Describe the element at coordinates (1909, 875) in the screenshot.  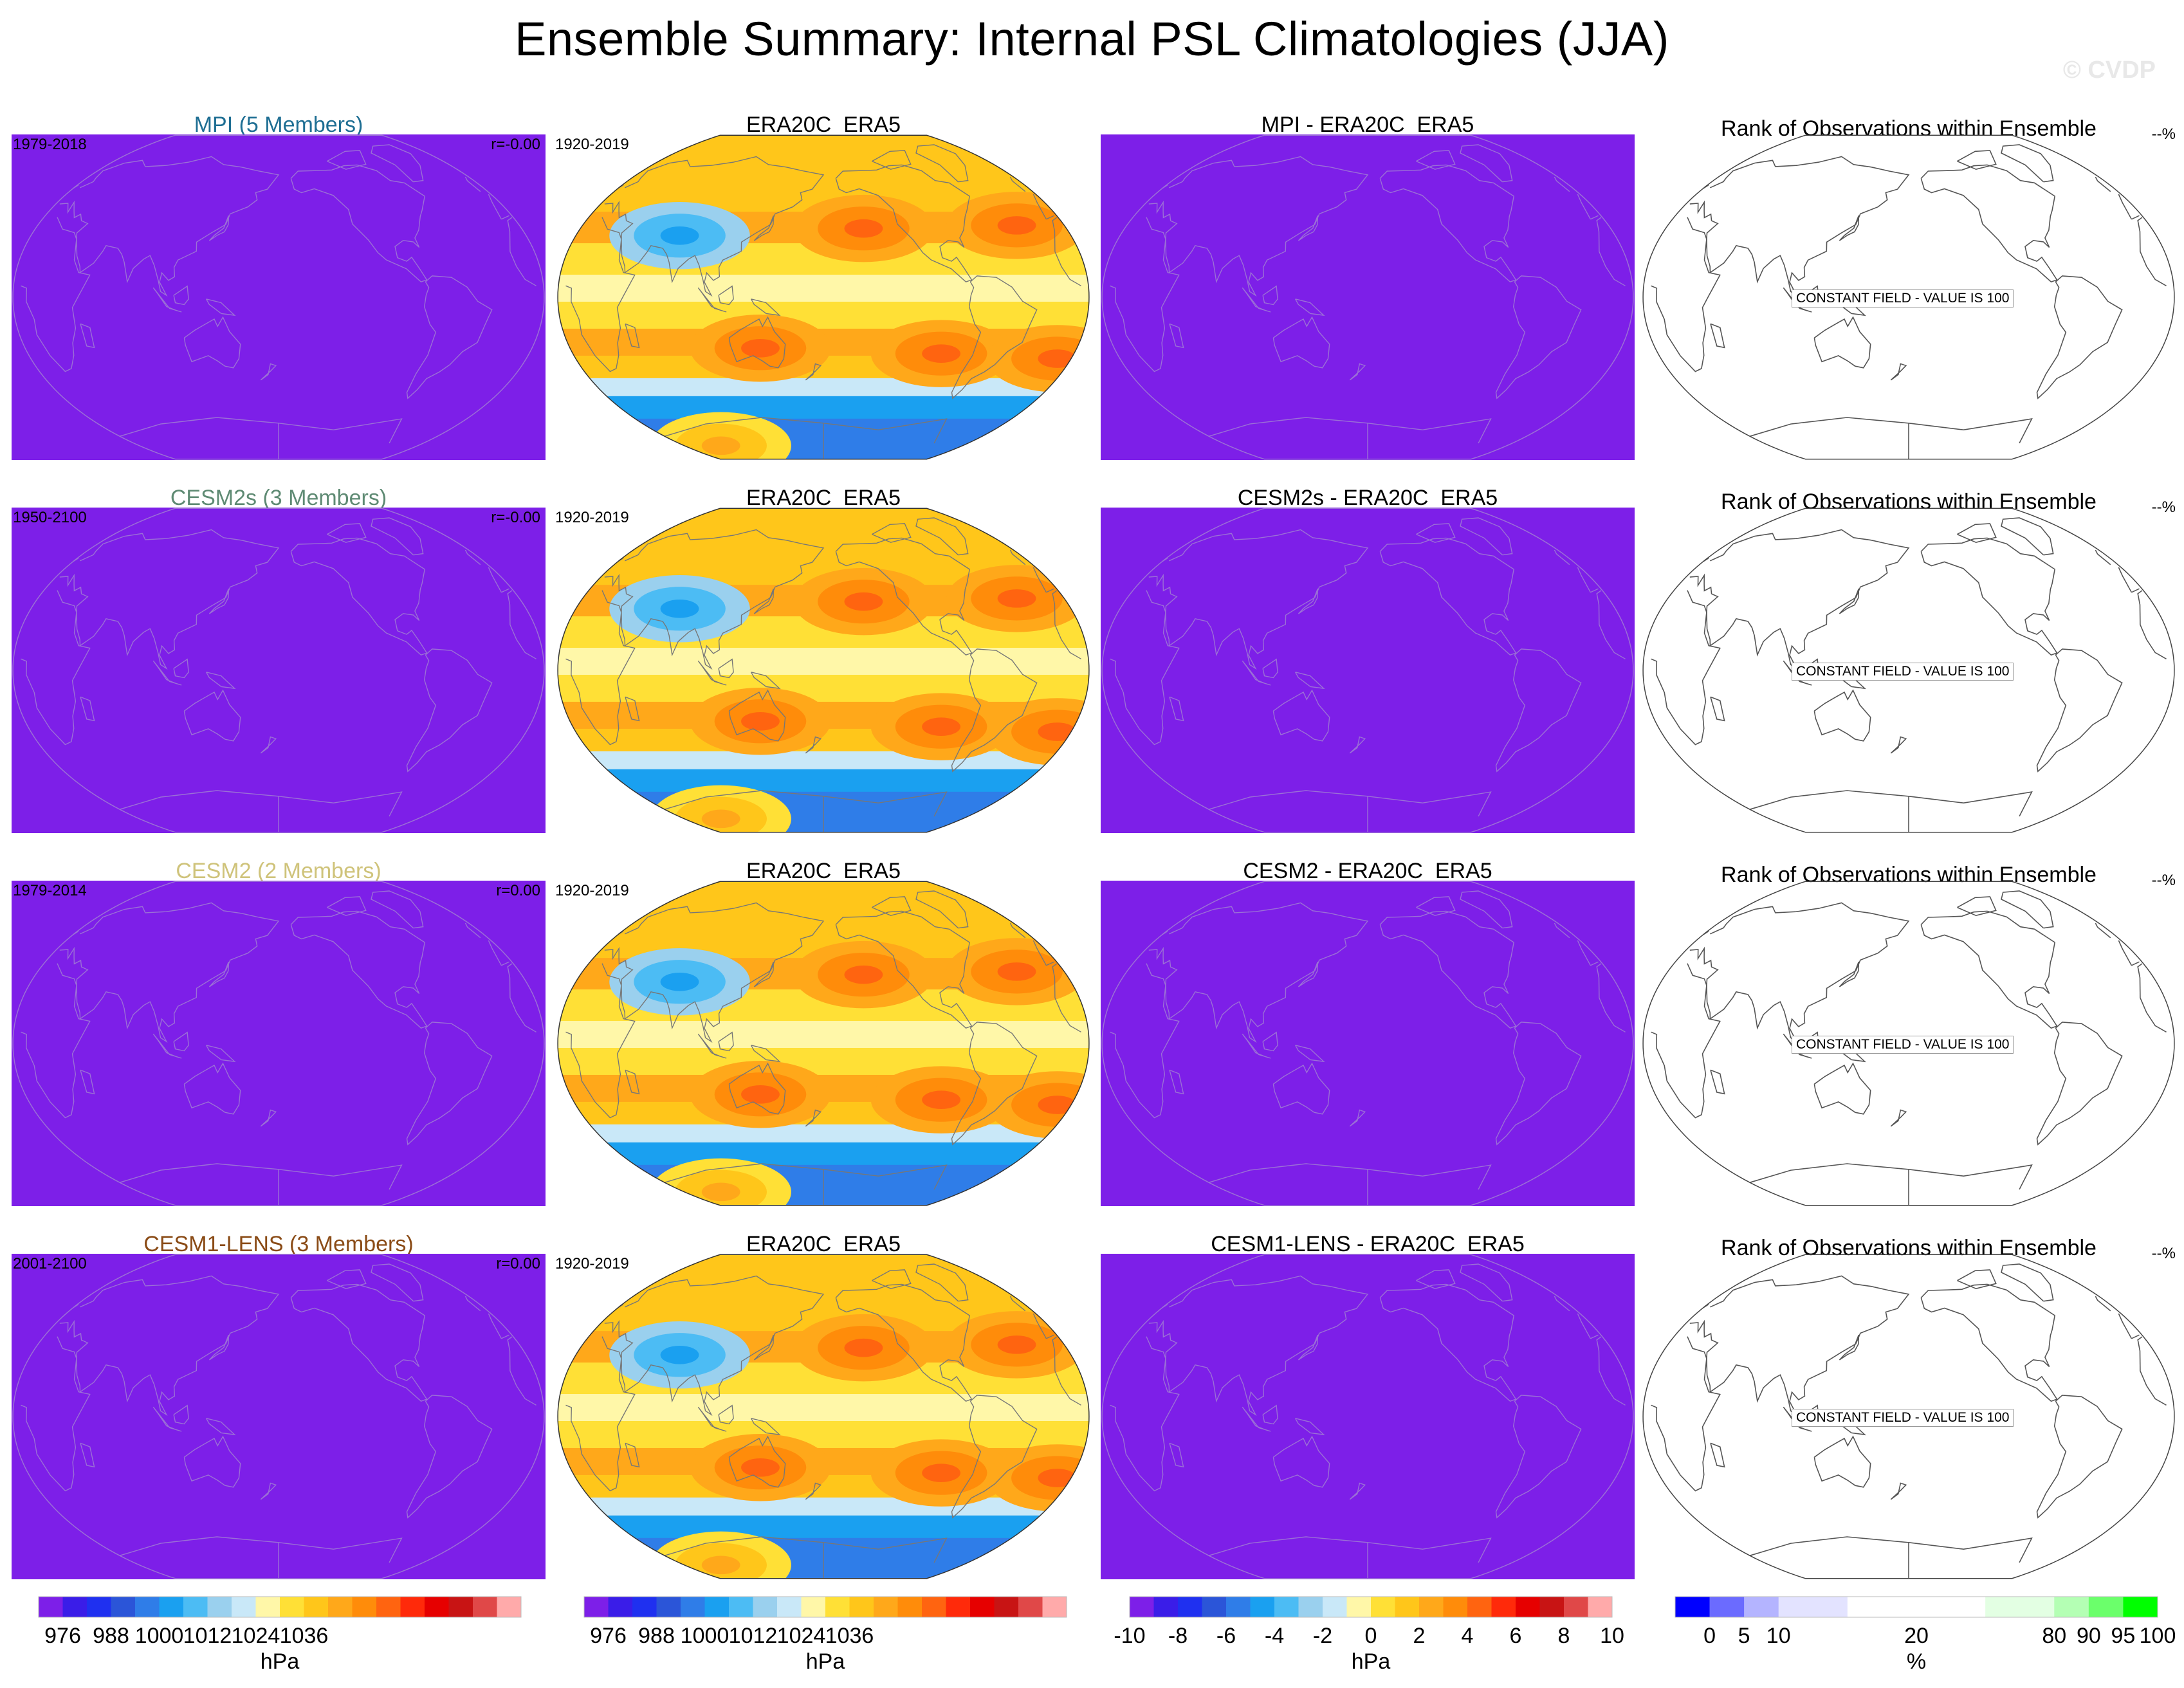
I see `rank-title-2: Rank of Observations within Ensemble` at that location.